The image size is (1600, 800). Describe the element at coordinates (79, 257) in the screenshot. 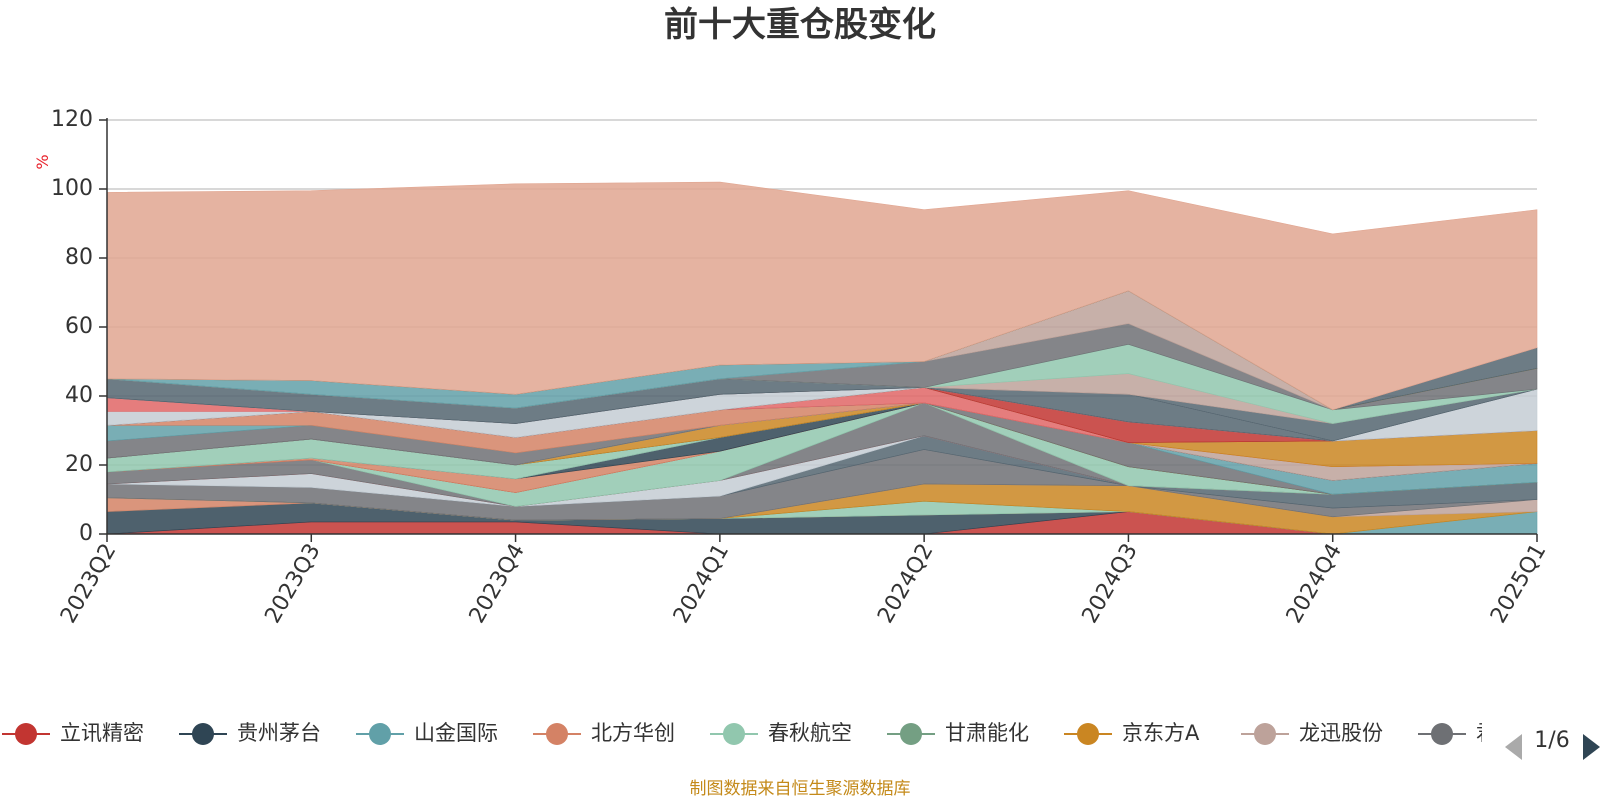

I see `y-tick-label: 80` at that location.